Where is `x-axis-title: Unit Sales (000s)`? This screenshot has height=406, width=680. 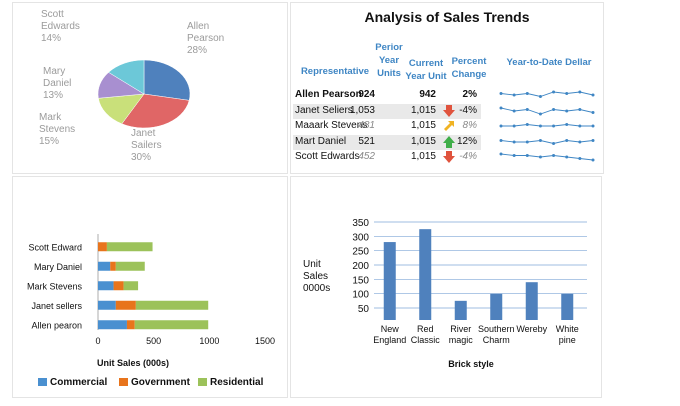 x-axis-title: Unit Sales (000s) is located at coordinates (133, 363).